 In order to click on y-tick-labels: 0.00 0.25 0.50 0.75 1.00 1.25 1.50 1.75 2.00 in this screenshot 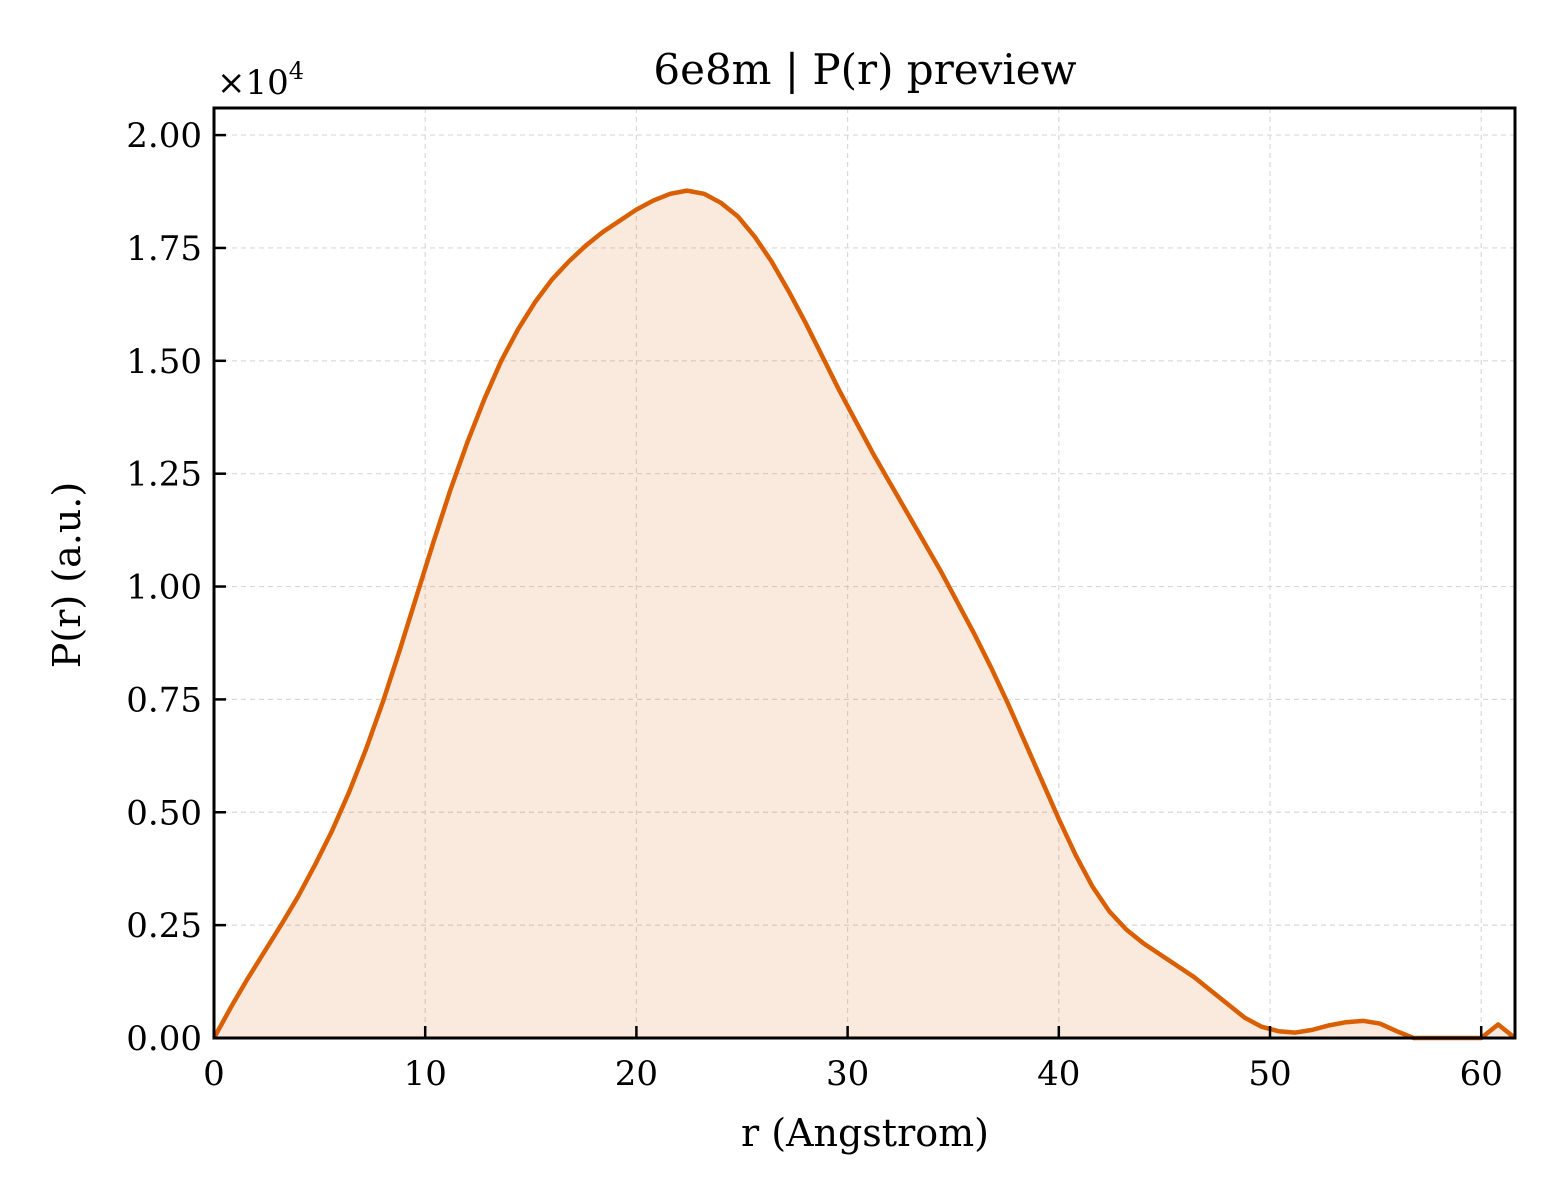, I will do `click(164, 587)`.